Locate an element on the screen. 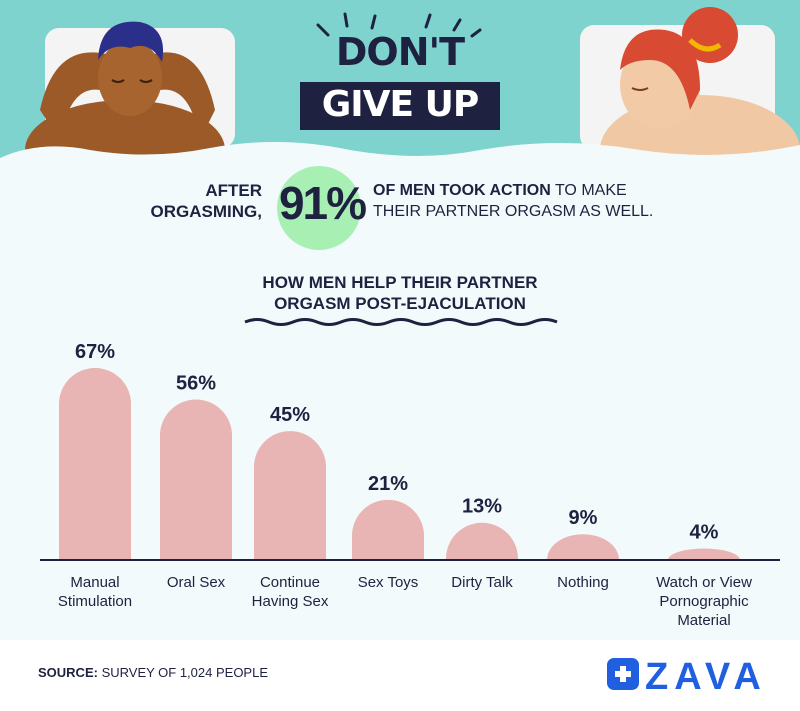 Image resolution: width=800 pixels, height=711 pixels. stat-right-line-1: TO MAKE is located at coordinates (588, 190).